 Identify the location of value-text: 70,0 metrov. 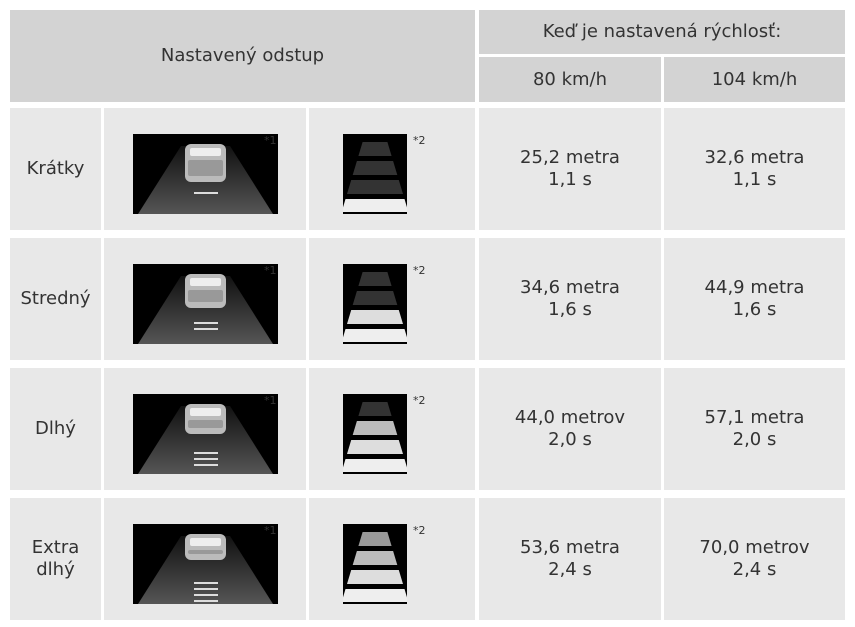
(754, 547).